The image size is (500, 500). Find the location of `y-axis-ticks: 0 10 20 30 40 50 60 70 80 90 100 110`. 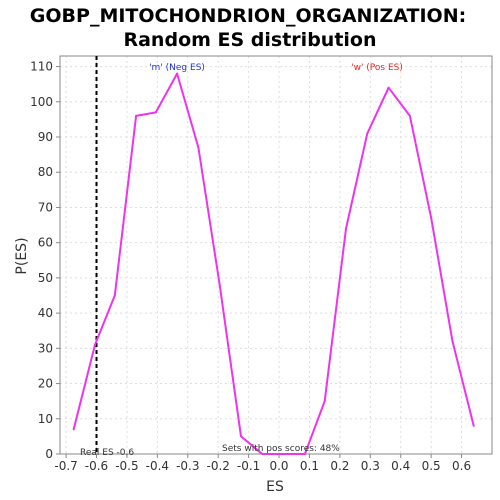

y-axis-ticks: 0 10 20 30 40 50 60 70 80 90 100 110 is located at coordinates (45, 260).